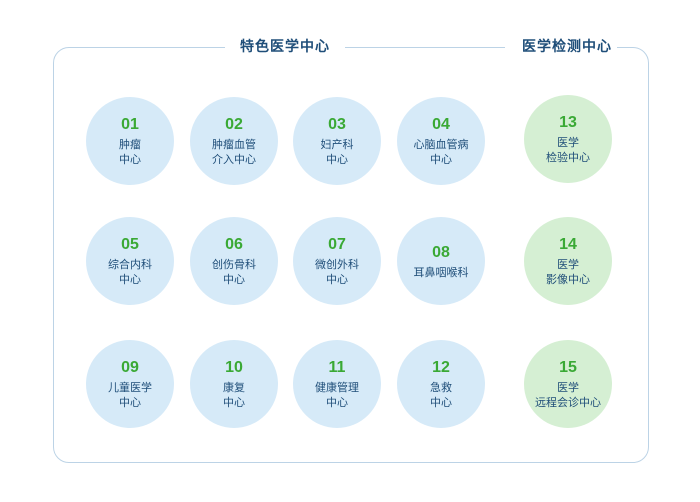 This screenshot has height=502, width=700. Describe the element at coordinates (568, 244) in the screenshot. I see `center-number: 14` at that location.